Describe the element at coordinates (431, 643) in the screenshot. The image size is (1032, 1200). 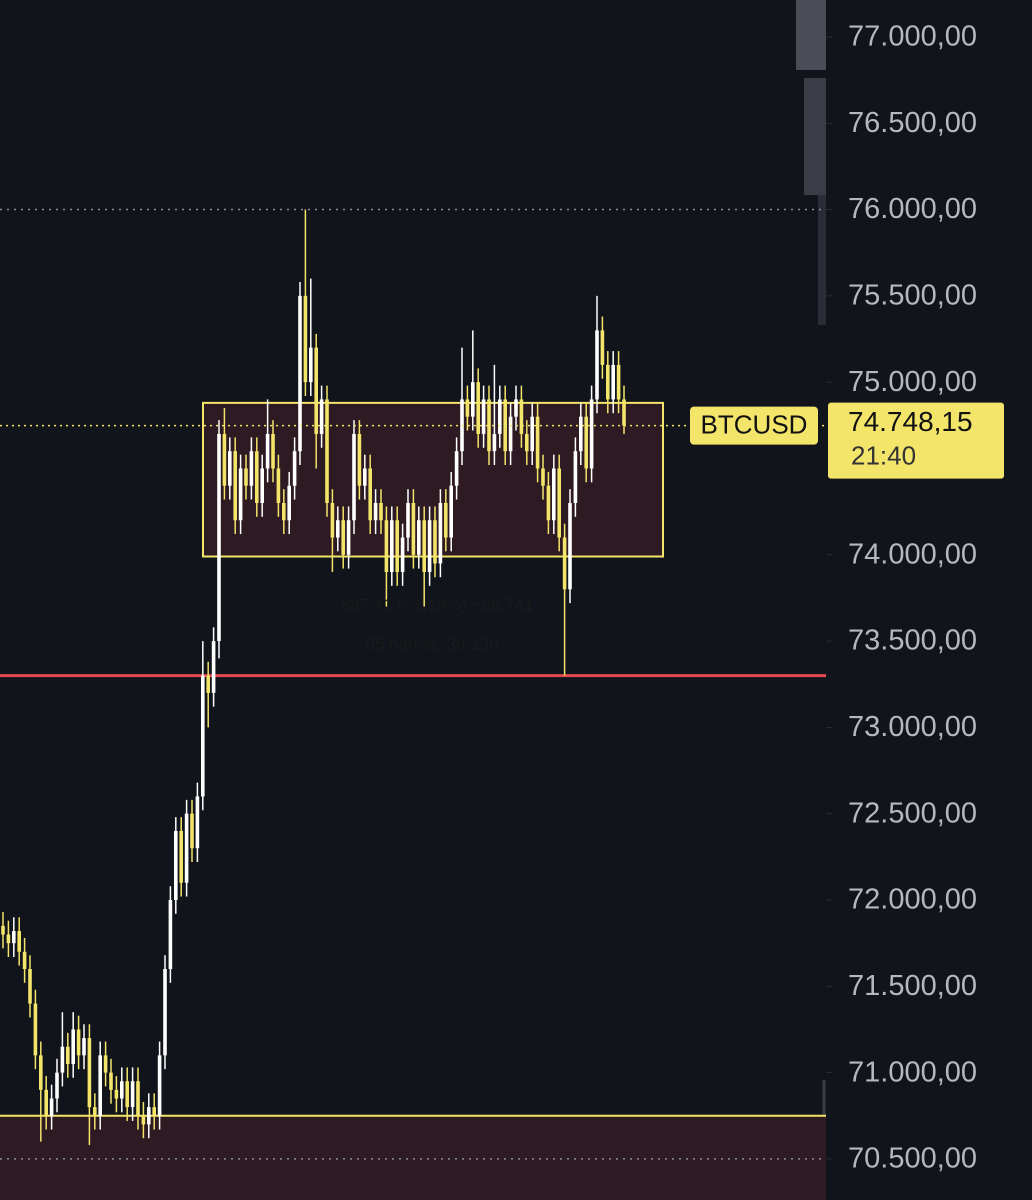
I see `bars-text: 85 barras, 3d 13h` at that location.